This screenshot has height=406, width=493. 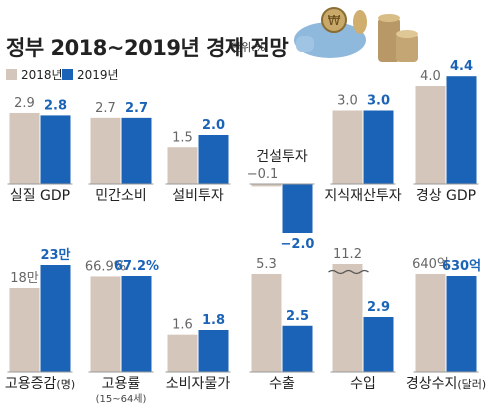 What do you see at coordinates (347, 101) in the screenshot?
I see `data-label-2018-지식재산투자: 3.0` at bounding box center [347, 101].